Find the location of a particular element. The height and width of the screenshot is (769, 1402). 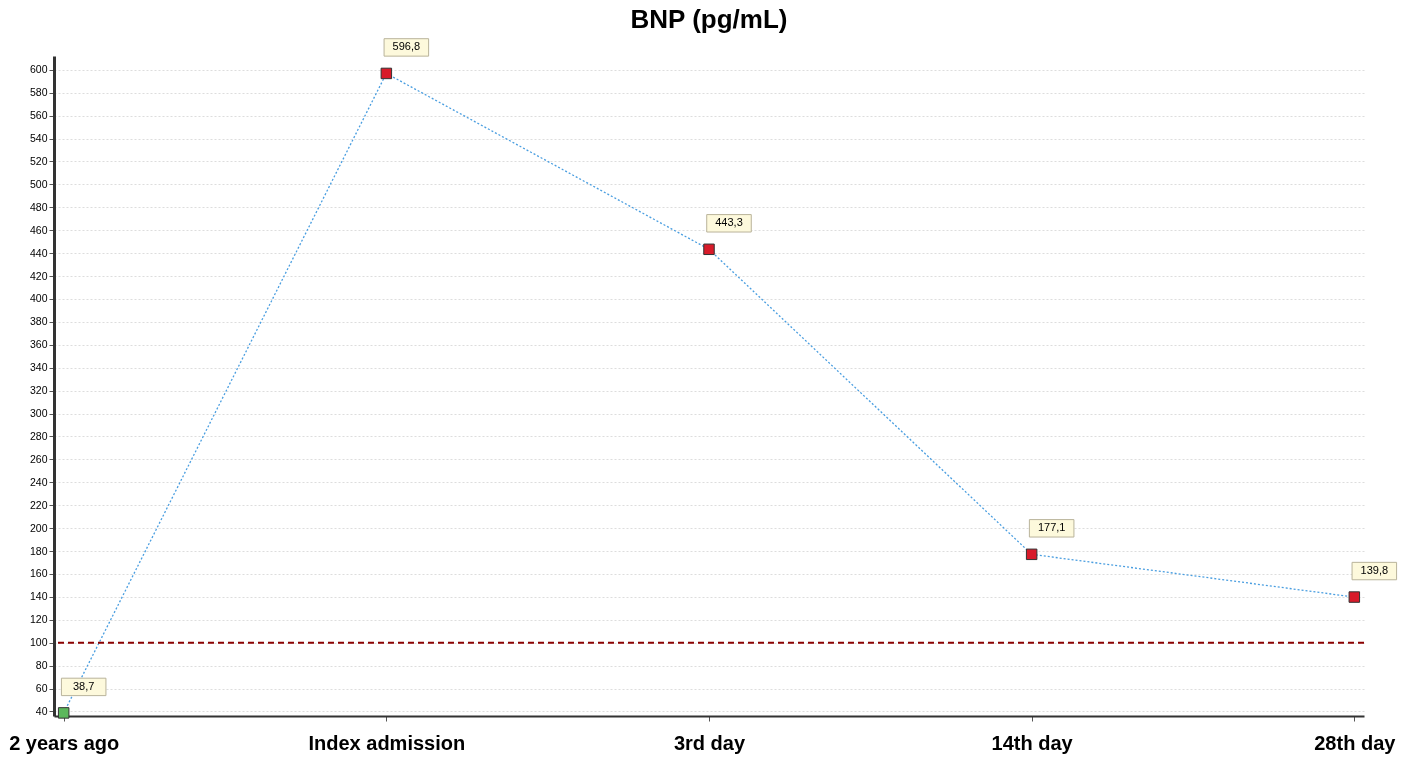

data-label: 177,1 is located at coordinates (1051, 527).